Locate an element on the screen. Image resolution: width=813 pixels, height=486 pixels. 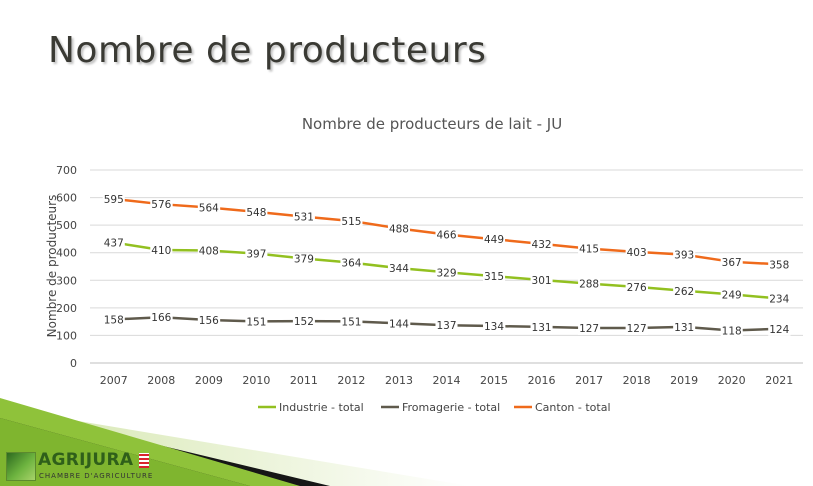
y-tick-label: 500 is located at coordinates (66, 225).